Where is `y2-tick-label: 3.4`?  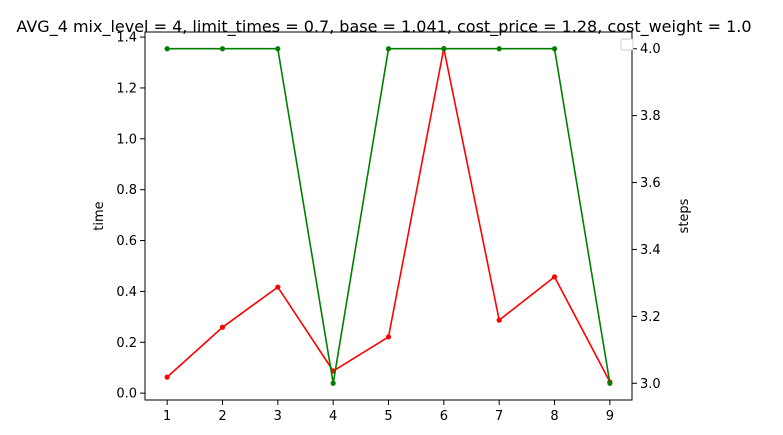
y2-tick-label: 3.4 is located at coordinates (650, 250).